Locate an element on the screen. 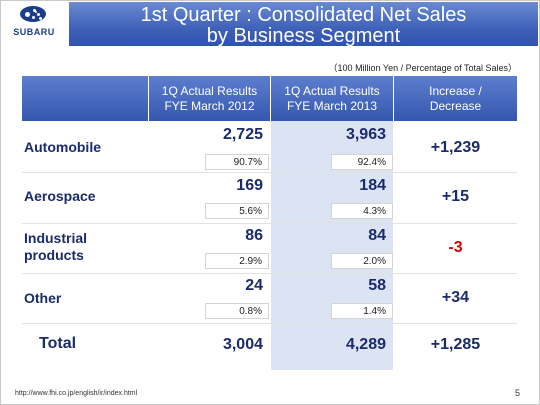 This screenshot has height=405, width=540. pct-automobile-fy2012: 90.7% is located at coordinates (237, 162).